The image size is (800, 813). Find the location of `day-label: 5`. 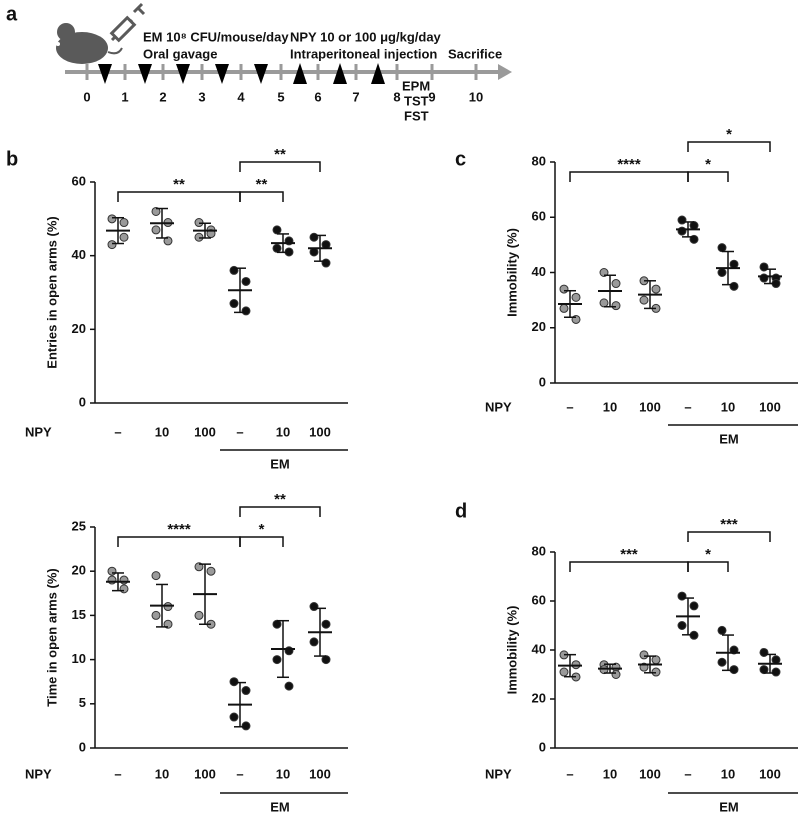

day-label: 5 is located at coordinates (280, 96).